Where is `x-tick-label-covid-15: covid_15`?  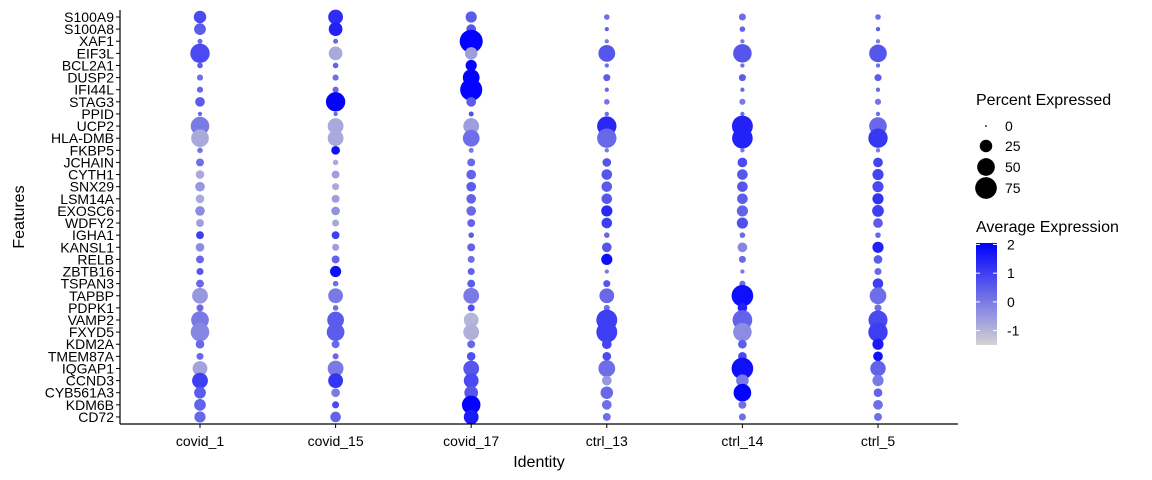
x-tick-label-covid-15: covid_15 is located at coordinates (336, 441).